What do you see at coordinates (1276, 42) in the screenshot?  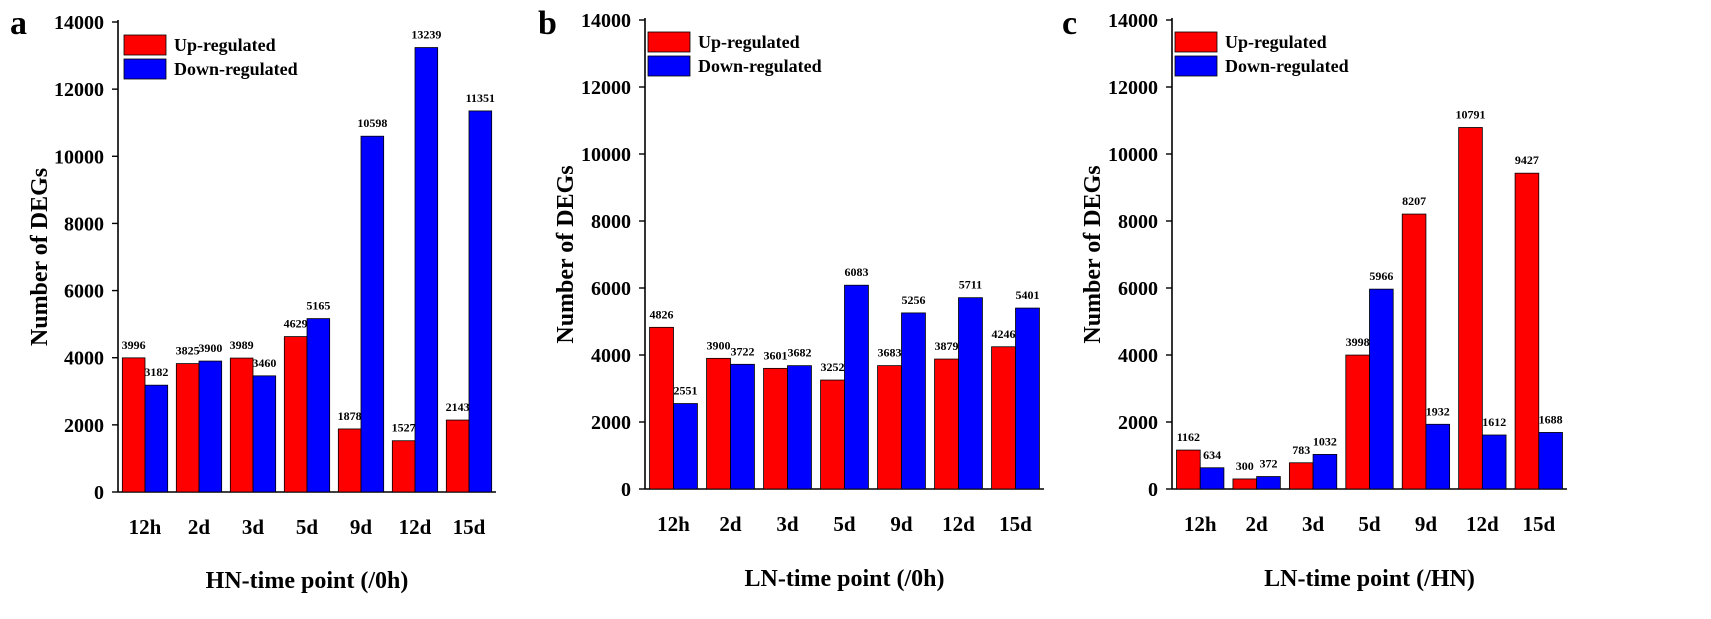 I see `panel-c-legend-label: Up-regulated` at bounding box center [1276, 42].